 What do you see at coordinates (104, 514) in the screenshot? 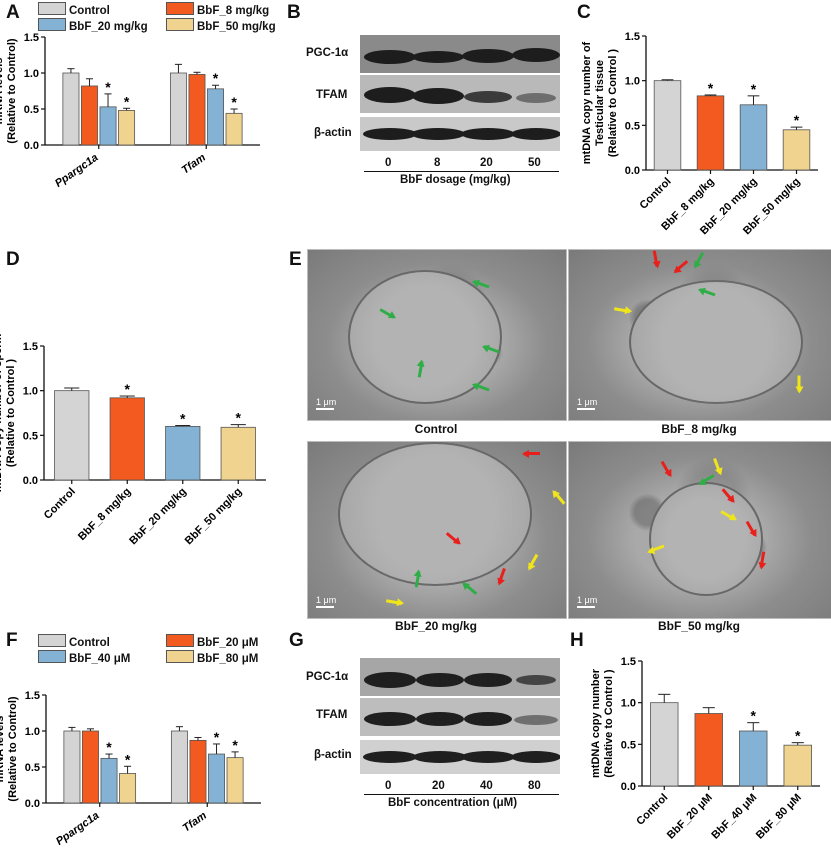
I see `x-tick-label: BbF_8 mg/kg` at bounding box center [104, 514].